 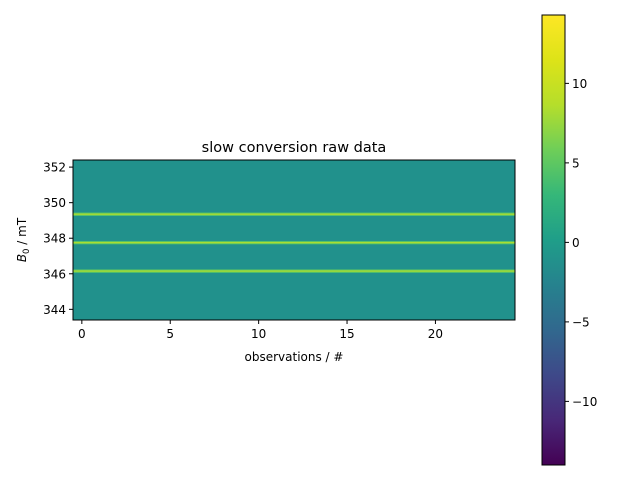 I want to click on y-axis: 344 346 348 350 352, so click(x=58, y=239).